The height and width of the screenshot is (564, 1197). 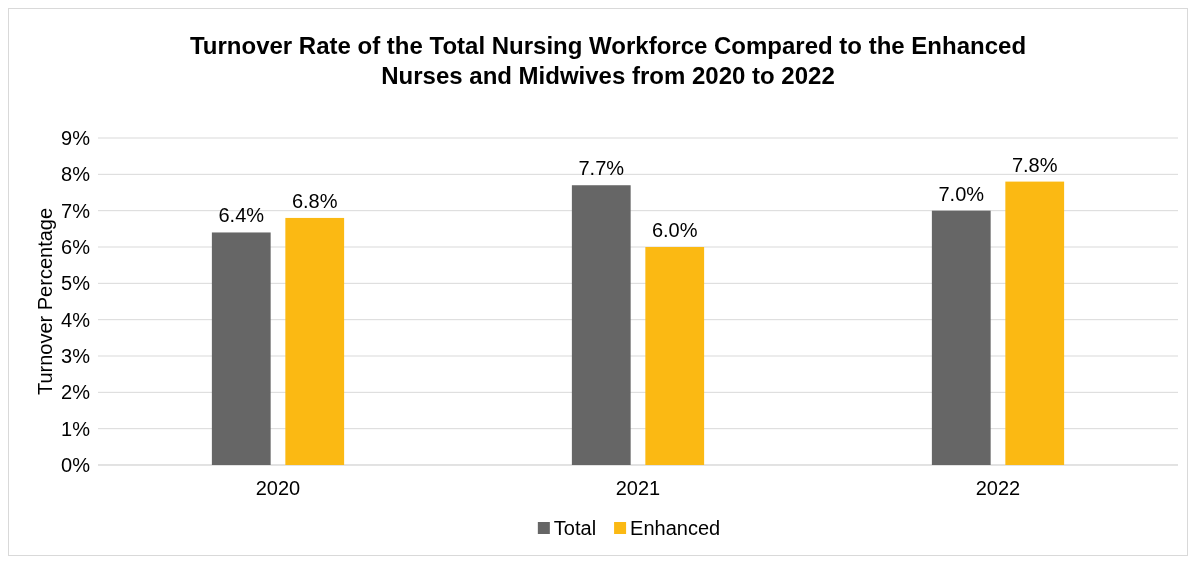 I want to click on legend-label: Total, so click(x=575, y=528).